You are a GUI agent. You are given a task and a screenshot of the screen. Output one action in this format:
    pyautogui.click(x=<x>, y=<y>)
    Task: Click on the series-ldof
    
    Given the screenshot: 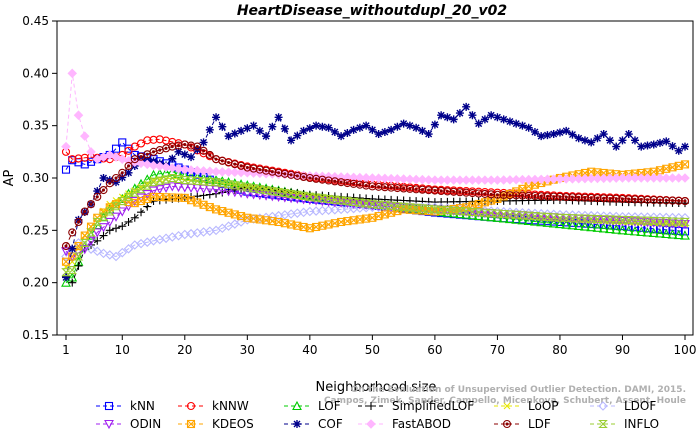 What is the action you would take?
    pyautogui.click(x=375, y=232)
    